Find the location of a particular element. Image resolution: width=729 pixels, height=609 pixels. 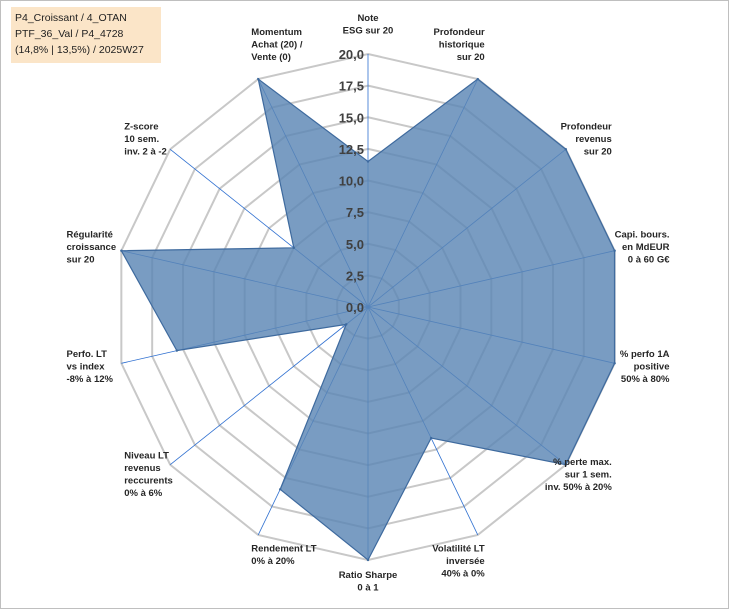

category-label: Note is located at coordinates (367, 18).